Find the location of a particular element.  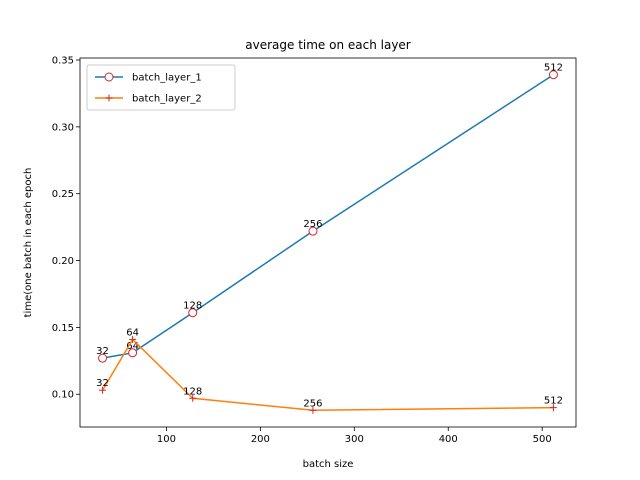

chart-title: average time on each layer is located at coordinates (328, 45).